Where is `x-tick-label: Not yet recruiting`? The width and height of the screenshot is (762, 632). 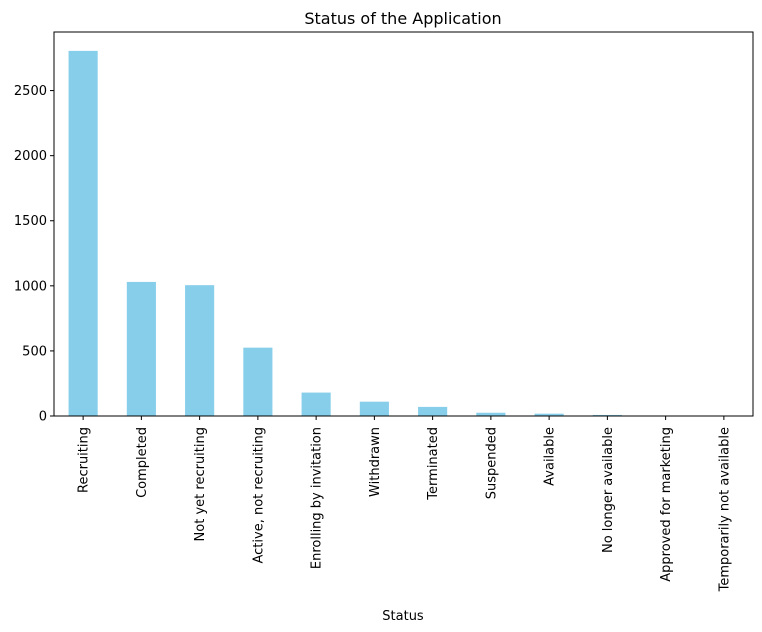
x-tick-label: Not yet recruiting is located at coordinates (200, 484).